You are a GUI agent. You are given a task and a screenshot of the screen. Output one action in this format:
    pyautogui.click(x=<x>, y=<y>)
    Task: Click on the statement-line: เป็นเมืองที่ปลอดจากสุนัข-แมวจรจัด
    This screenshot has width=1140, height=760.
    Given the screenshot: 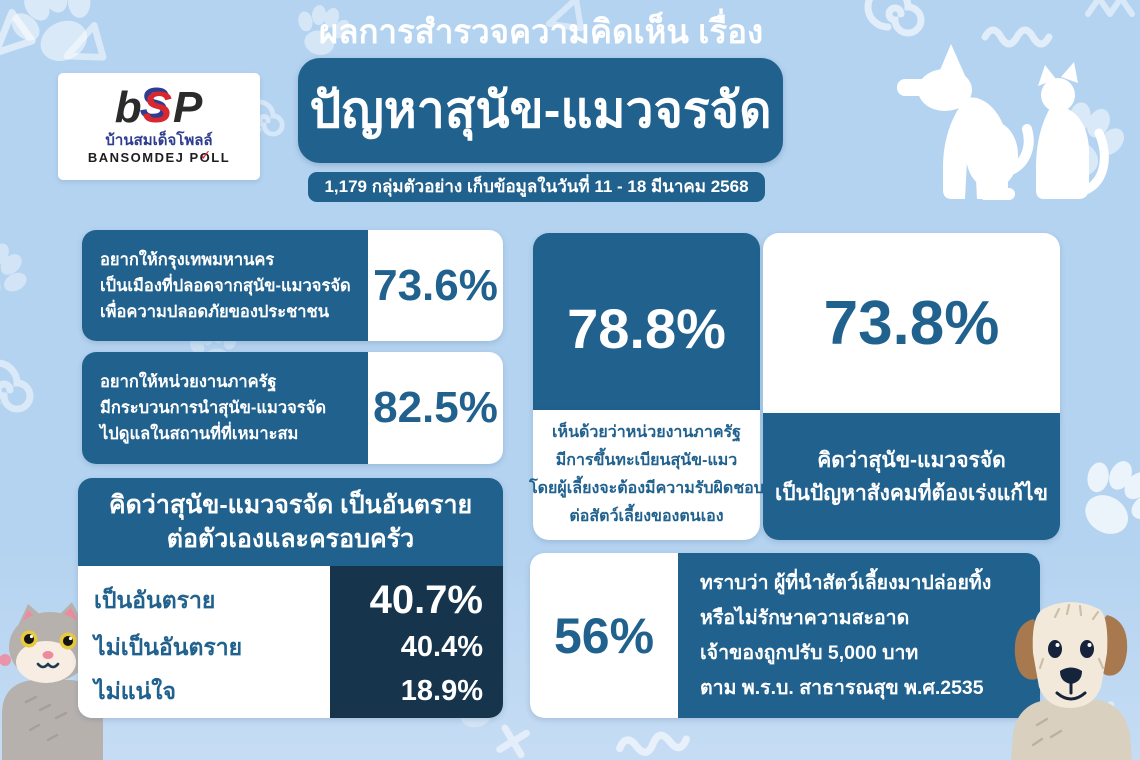 What is the action you would take?
    pyautogui.click(x=225, y=285)
    